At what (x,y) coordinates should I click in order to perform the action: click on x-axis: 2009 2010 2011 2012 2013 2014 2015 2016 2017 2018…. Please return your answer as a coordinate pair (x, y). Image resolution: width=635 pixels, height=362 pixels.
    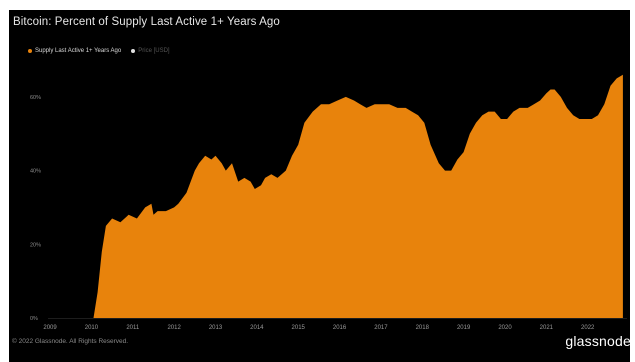
    Looking at the image, I should click on (335, 324).